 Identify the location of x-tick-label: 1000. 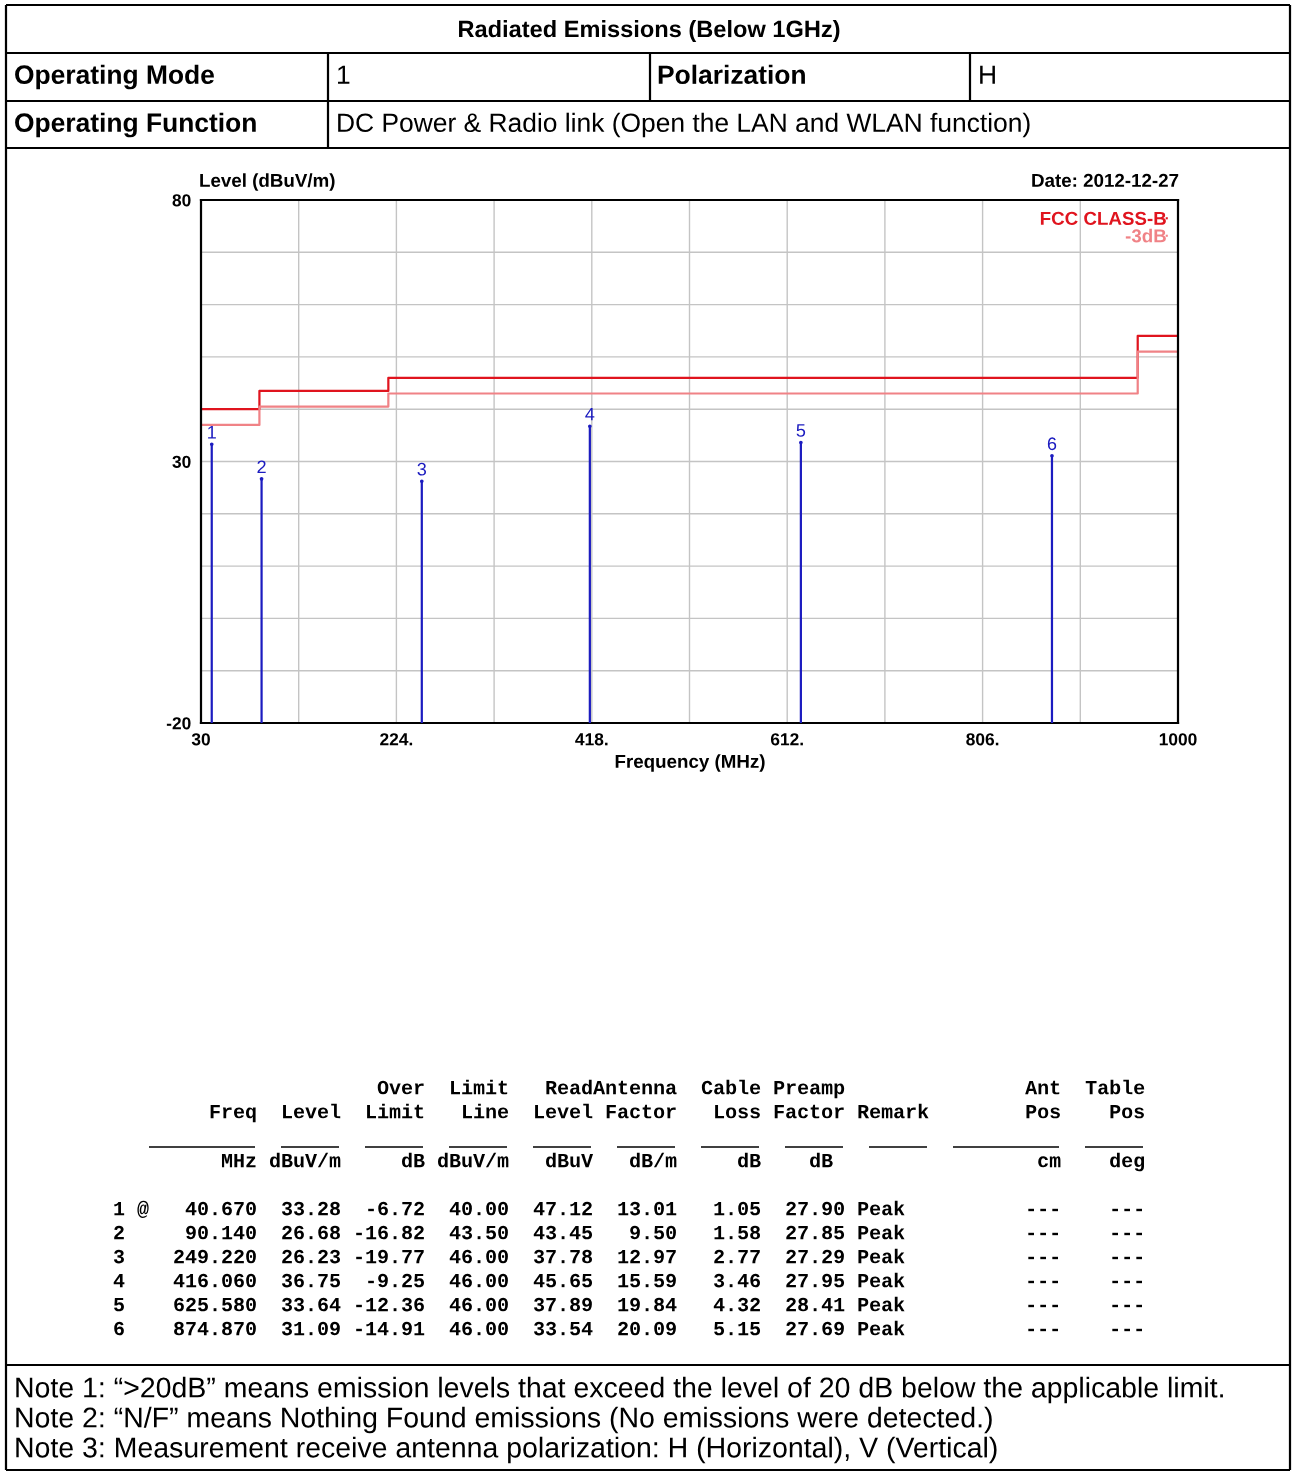
(1178, 739).